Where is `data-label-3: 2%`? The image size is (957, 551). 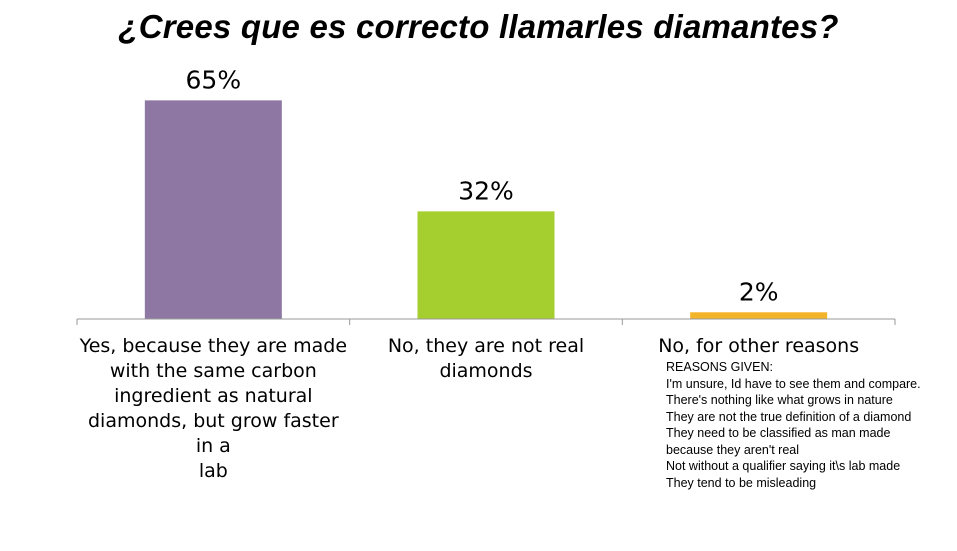 data-label-3: 2% is located at coordinates (759, 291).